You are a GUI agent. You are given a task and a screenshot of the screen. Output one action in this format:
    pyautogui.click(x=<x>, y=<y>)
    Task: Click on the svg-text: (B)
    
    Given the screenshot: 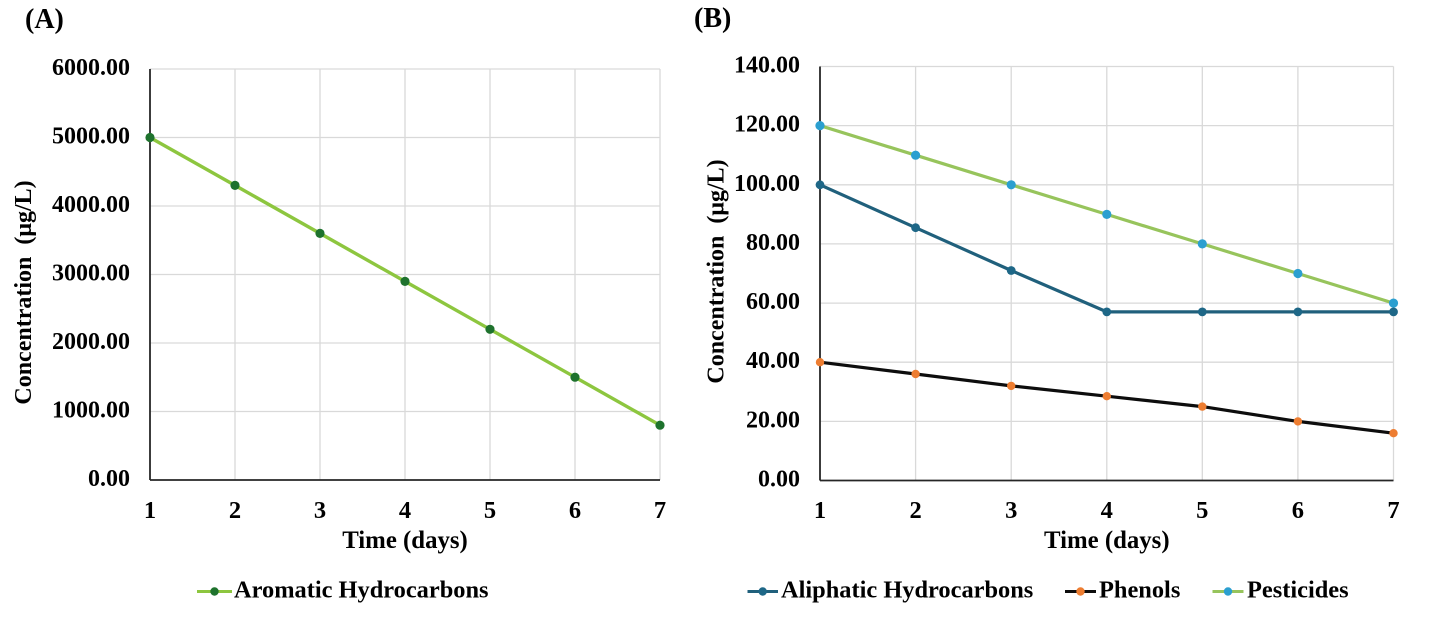 What is the action you would take?
    pyautogui.click(x=712, y=18)
    